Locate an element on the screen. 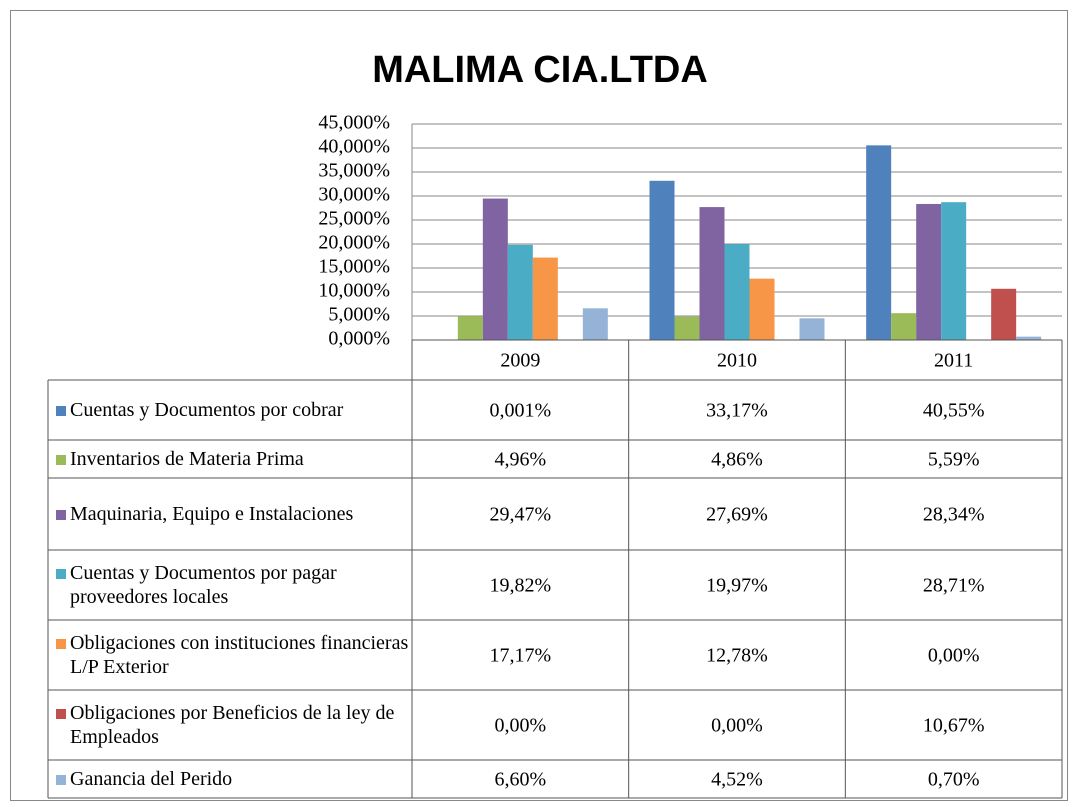 The image size is (1077, 807). chart-title: MALIMA CIA.LTDA is located at coordinates (540, 70).